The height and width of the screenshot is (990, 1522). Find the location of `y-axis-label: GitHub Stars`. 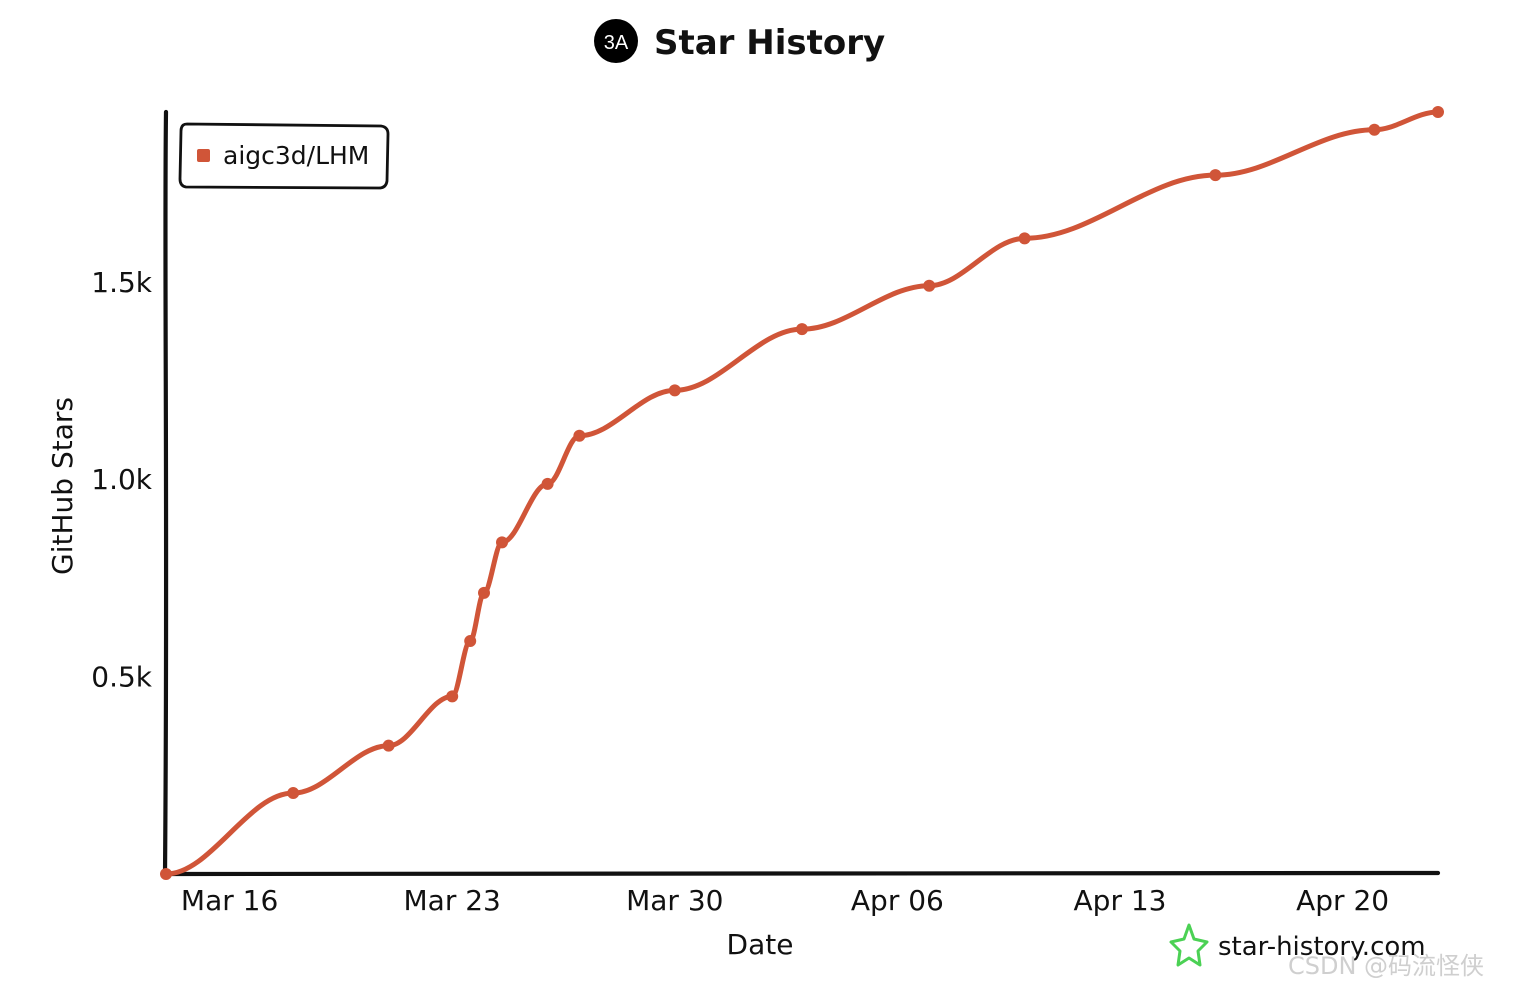

y-axis-label: GitHub Stars is located at coordinates (62, 486).